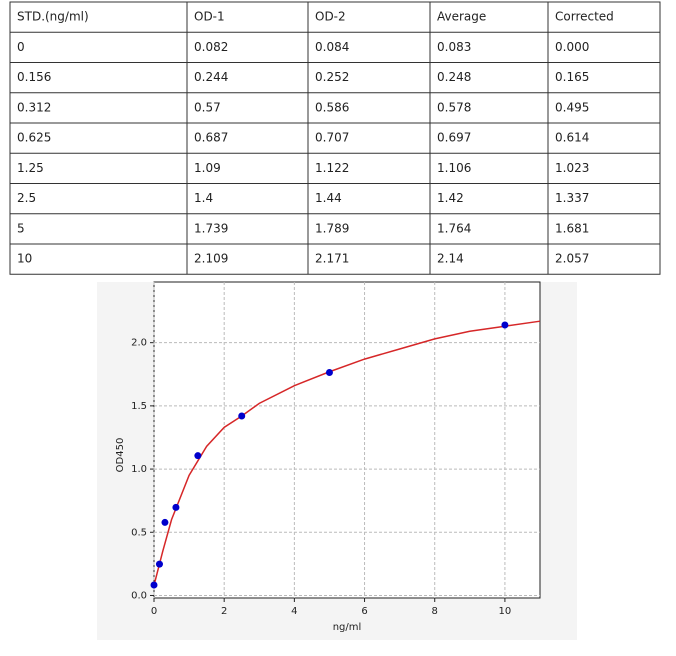  I want to click on table-cell: 0.614, so click(572, 138).